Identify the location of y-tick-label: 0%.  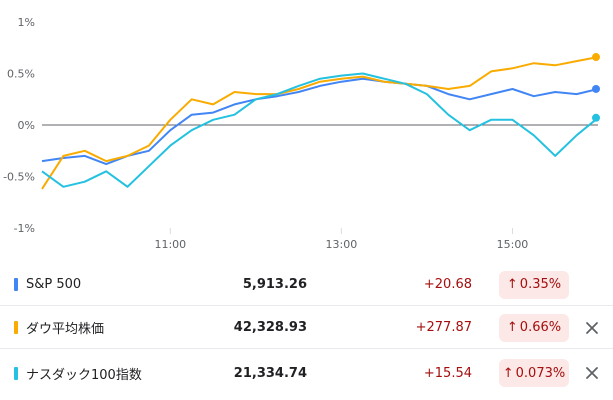
(26, 125).